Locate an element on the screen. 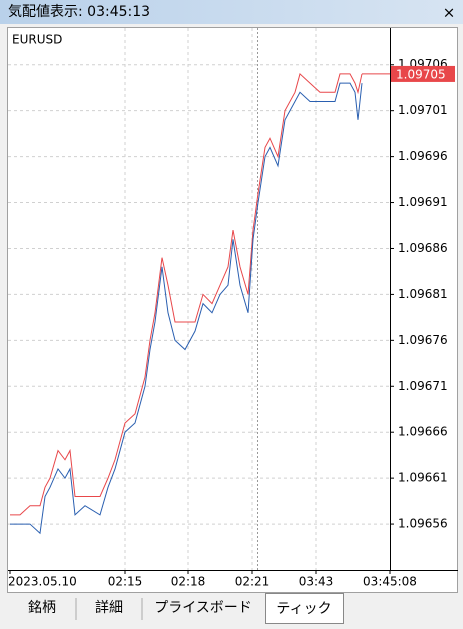 The width and height of the screenshot is (463, 629). y-tick-label: 1.09681 is located at coordinates (423, 294).